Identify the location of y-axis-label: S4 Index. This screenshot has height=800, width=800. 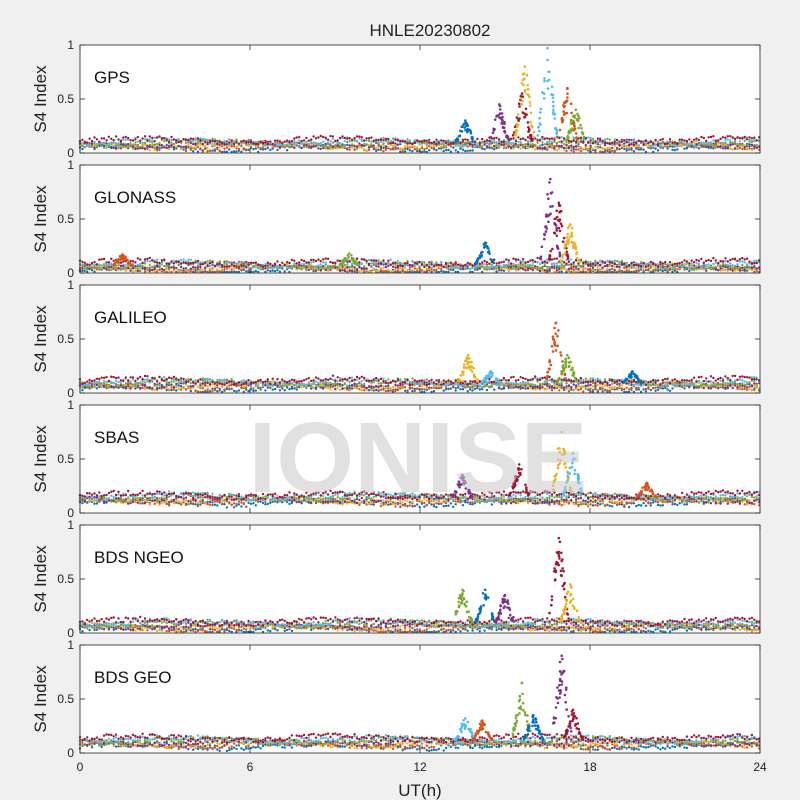
(40, 99).